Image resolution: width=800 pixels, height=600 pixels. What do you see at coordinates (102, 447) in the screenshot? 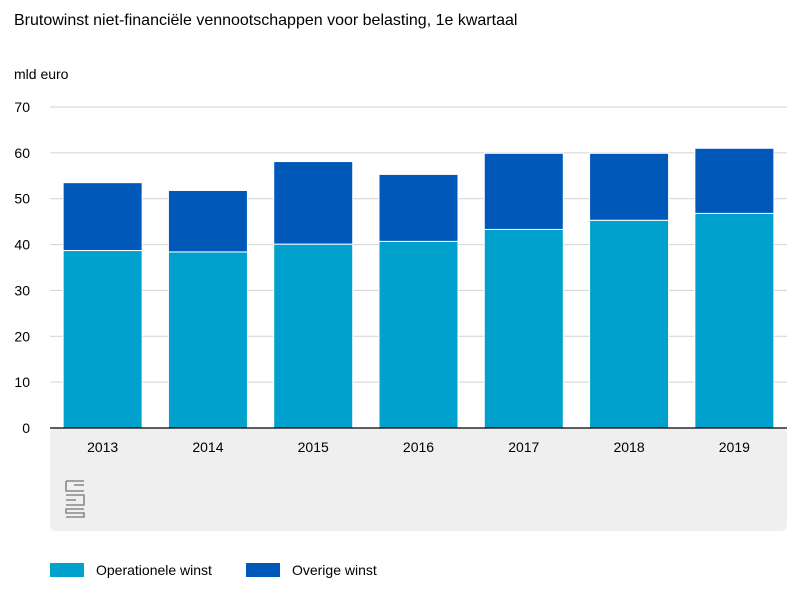
I see `x-tick-label: 2013` at bounding box center [102, 447].